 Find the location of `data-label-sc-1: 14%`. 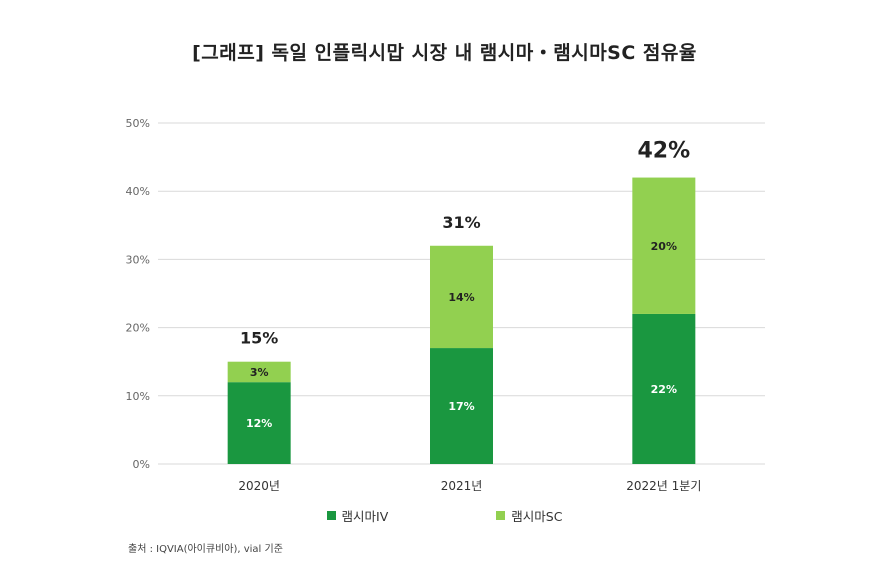

data-label-sc-1: 14% is located at coordinates (461, 297).